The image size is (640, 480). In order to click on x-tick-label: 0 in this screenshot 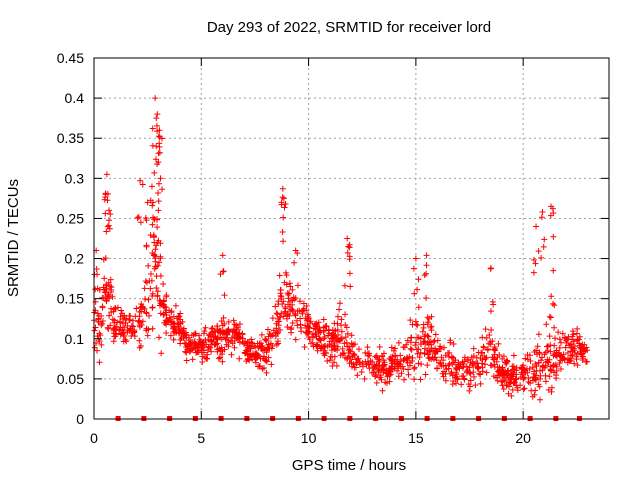, I will do `click(94, 438)`.